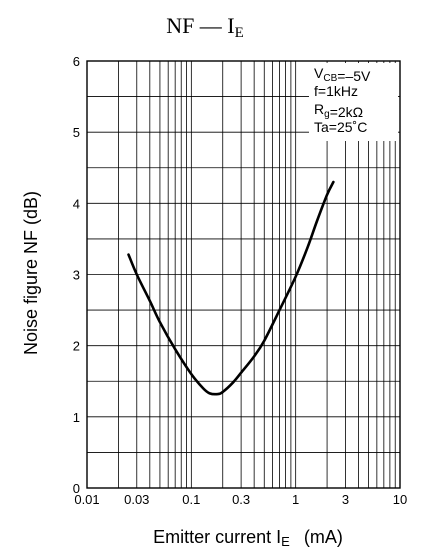 This screenshot has height=554, width=423. Describe the element at coordinates (76, 61) in the screenshot. I see `y-tick-label: 6` at that location.